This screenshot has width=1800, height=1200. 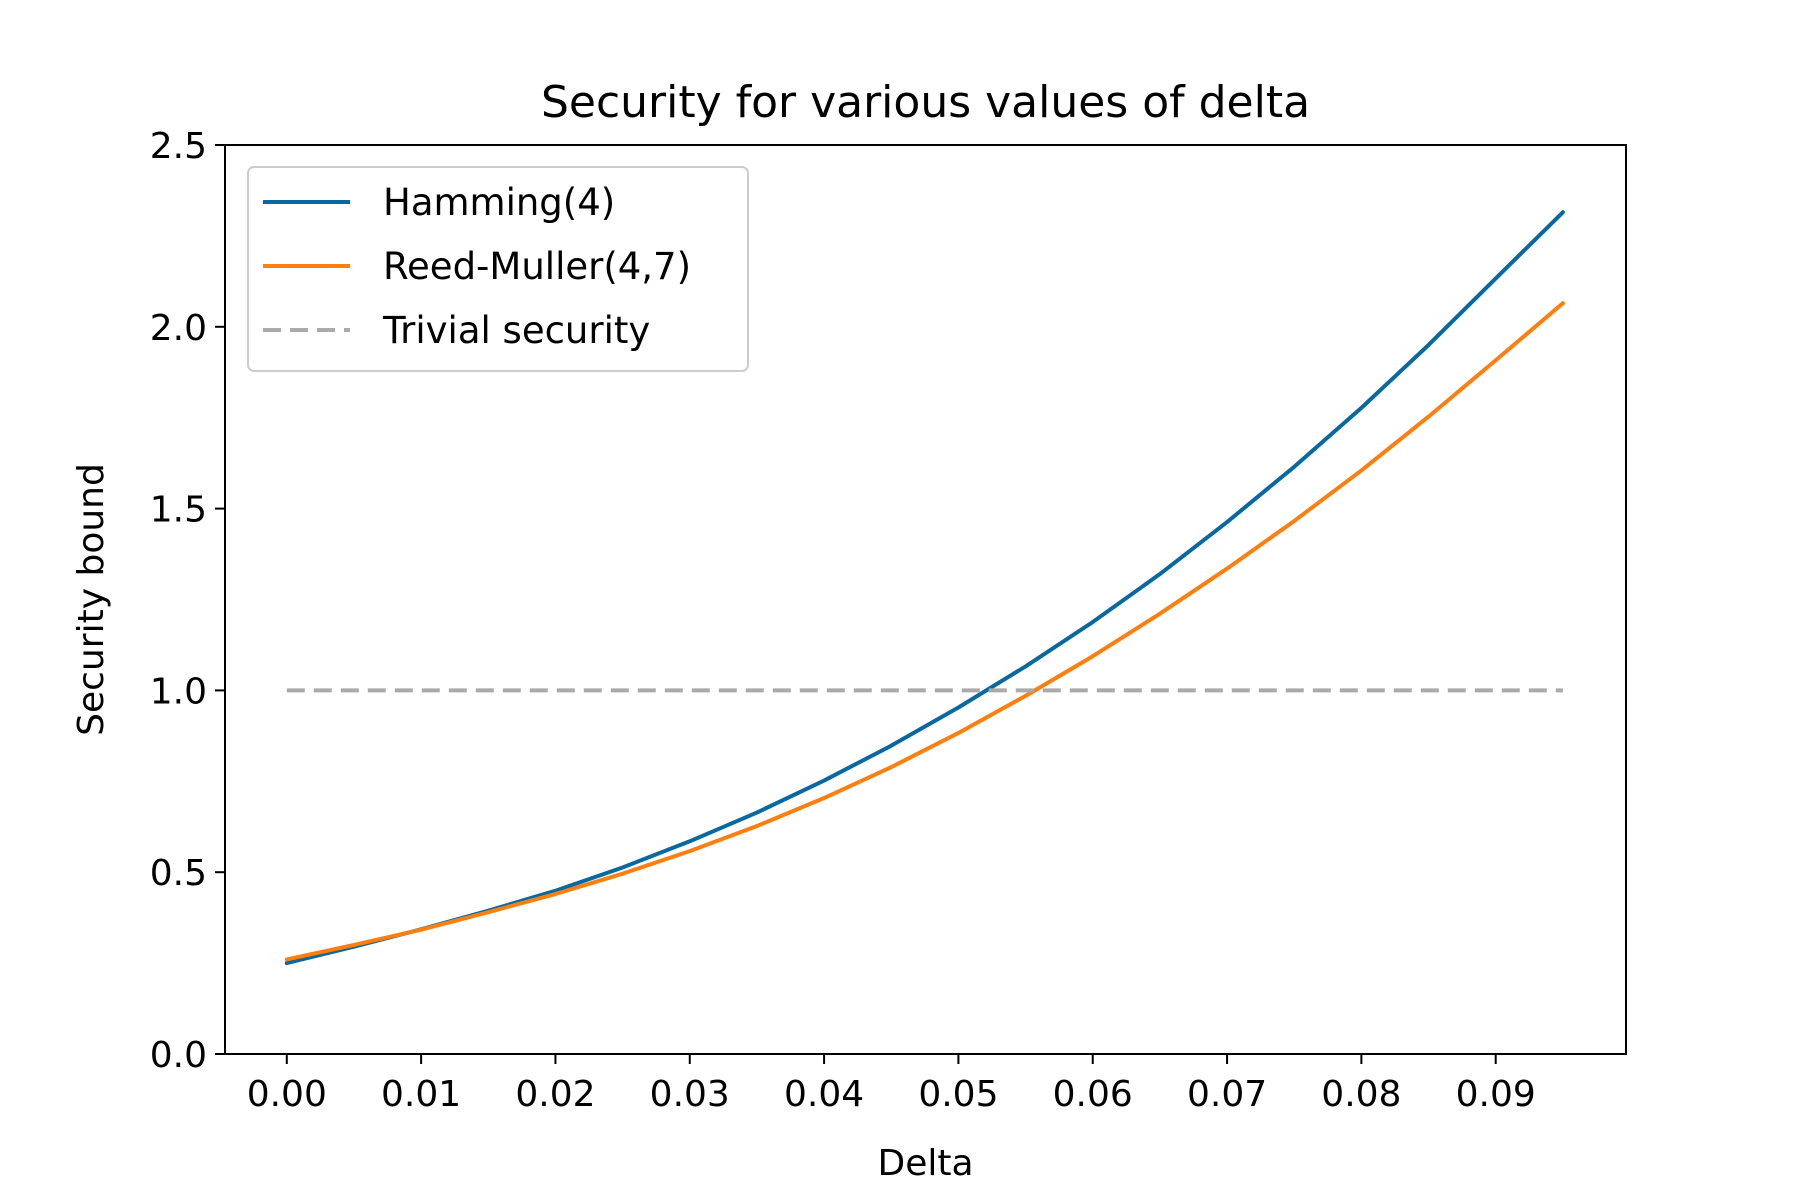 I want to click on legend-label: Hamming(4), so click(x=499, y=202).